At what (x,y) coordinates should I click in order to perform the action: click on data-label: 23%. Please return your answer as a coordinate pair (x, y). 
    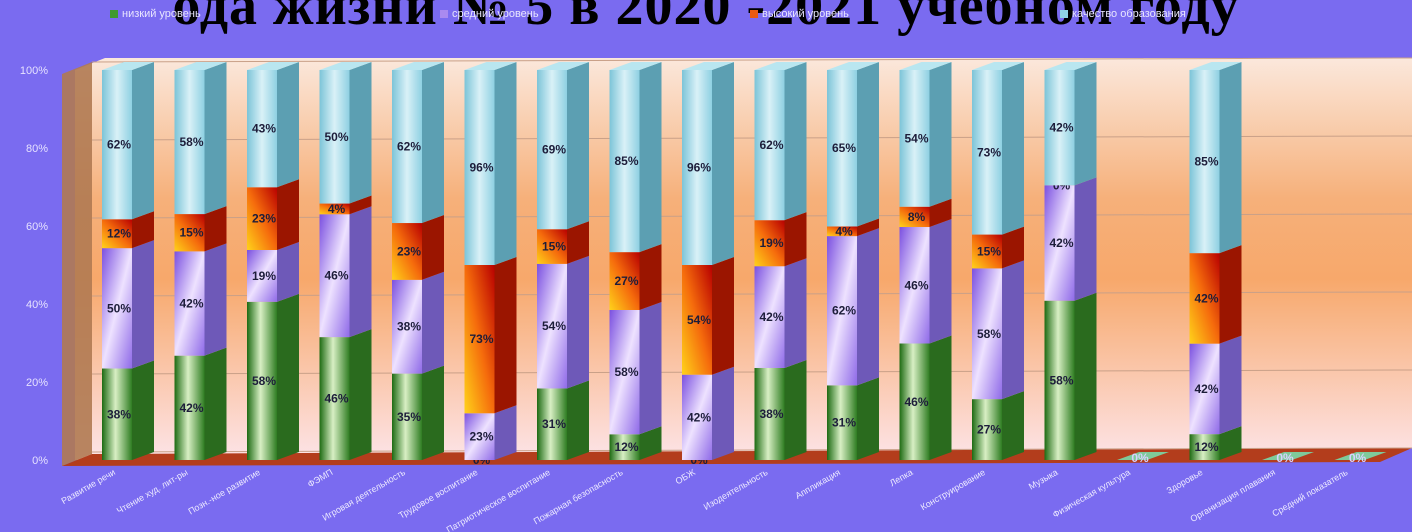
    Looking at the image, I should click on (264, 219).